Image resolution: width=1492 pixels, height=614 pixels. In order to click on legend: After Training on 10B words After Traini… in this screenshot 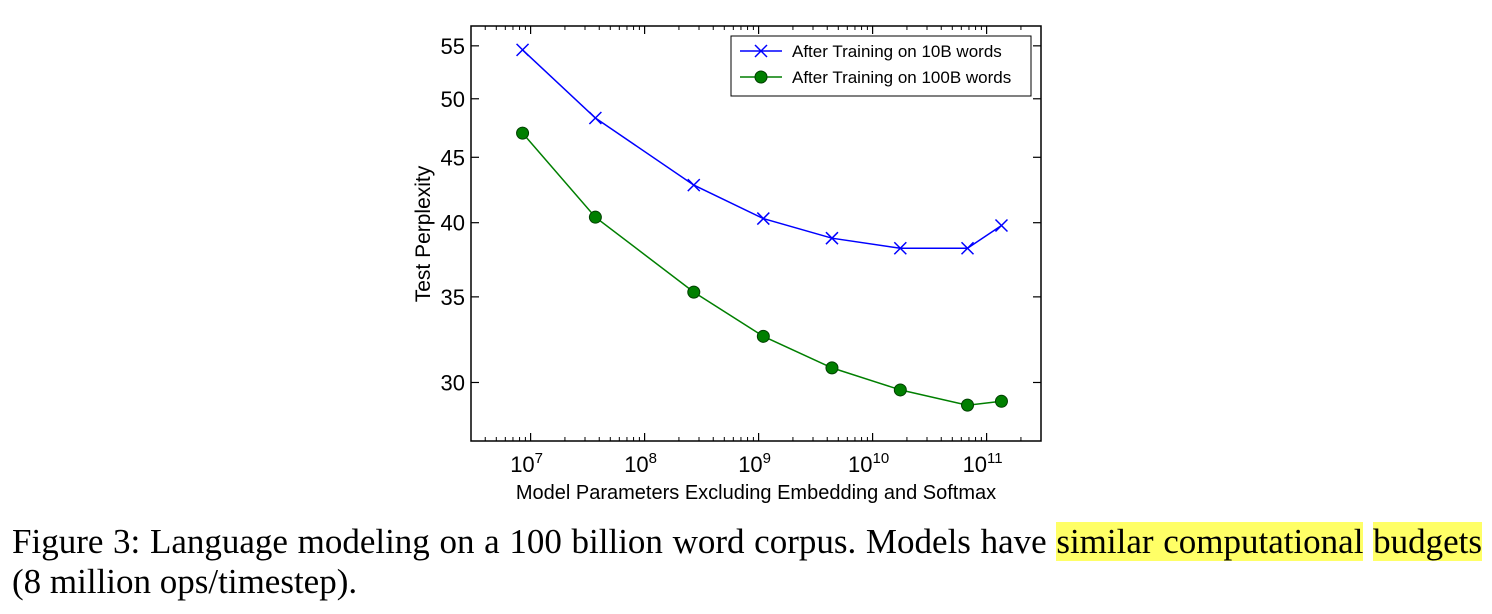, I will do `click(881, 66)`.